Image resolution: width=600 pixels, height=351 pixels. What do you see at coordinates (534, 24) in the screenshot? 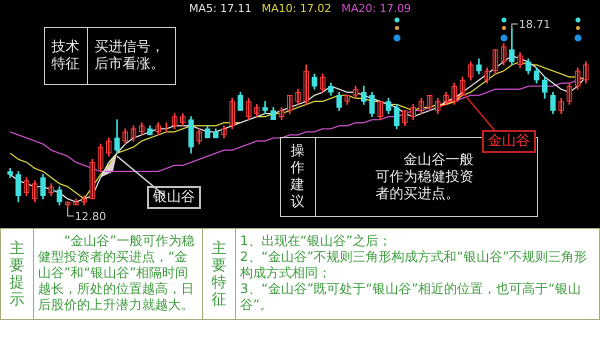
I see `annotation: 18.71` at bounding box center [534, 24].